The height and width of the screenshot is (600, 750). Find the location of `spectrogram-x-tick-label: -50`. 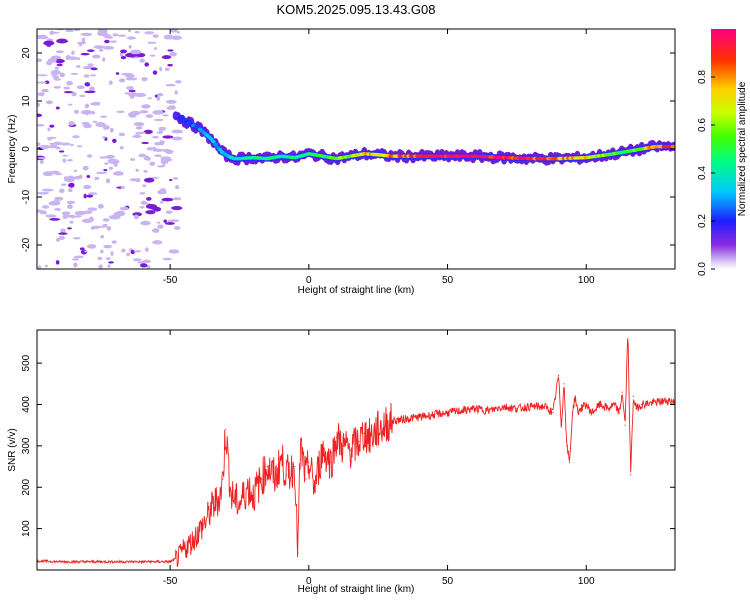

spectrogram-x-tick-label: -50 is located at coordinates (170, 280).